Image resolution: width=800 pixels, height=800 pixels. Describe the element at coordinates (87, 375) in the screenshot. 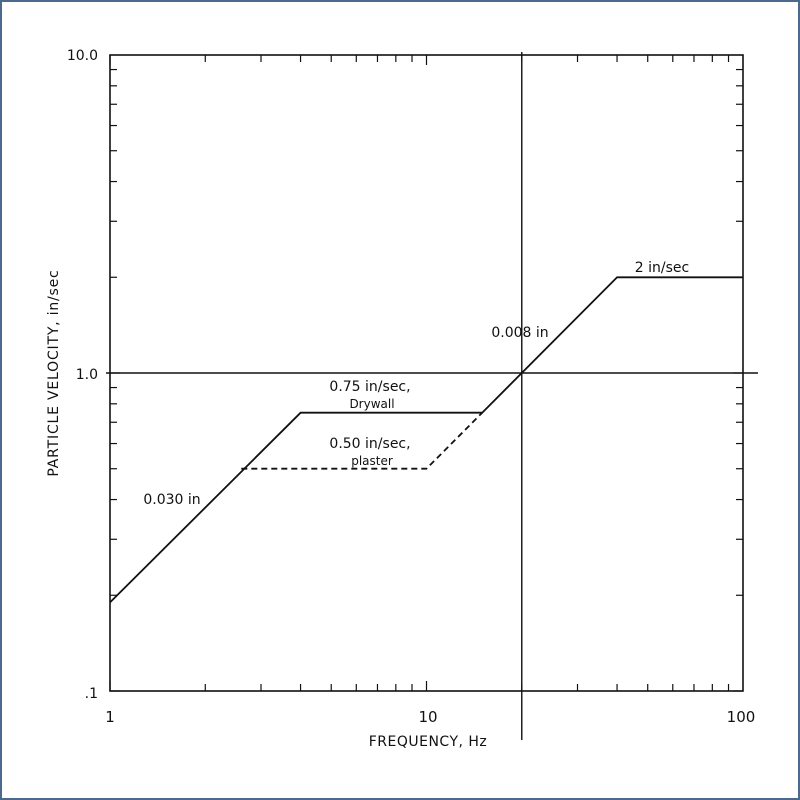

I see `y-tick-label-1: 1.0` at that location.